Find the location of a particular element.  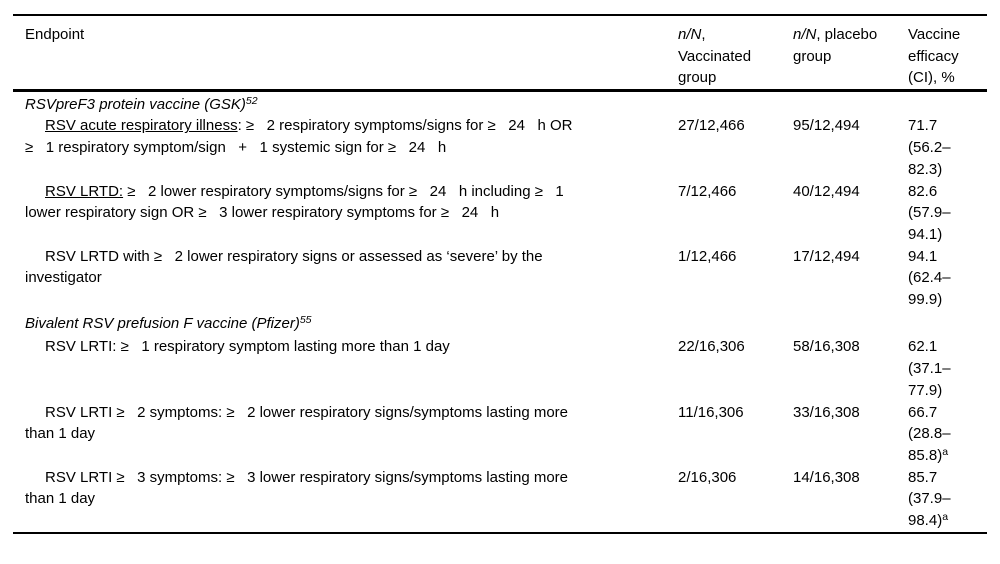

placebo-cell: 14/16,308 is located at coordinates (826, 477).